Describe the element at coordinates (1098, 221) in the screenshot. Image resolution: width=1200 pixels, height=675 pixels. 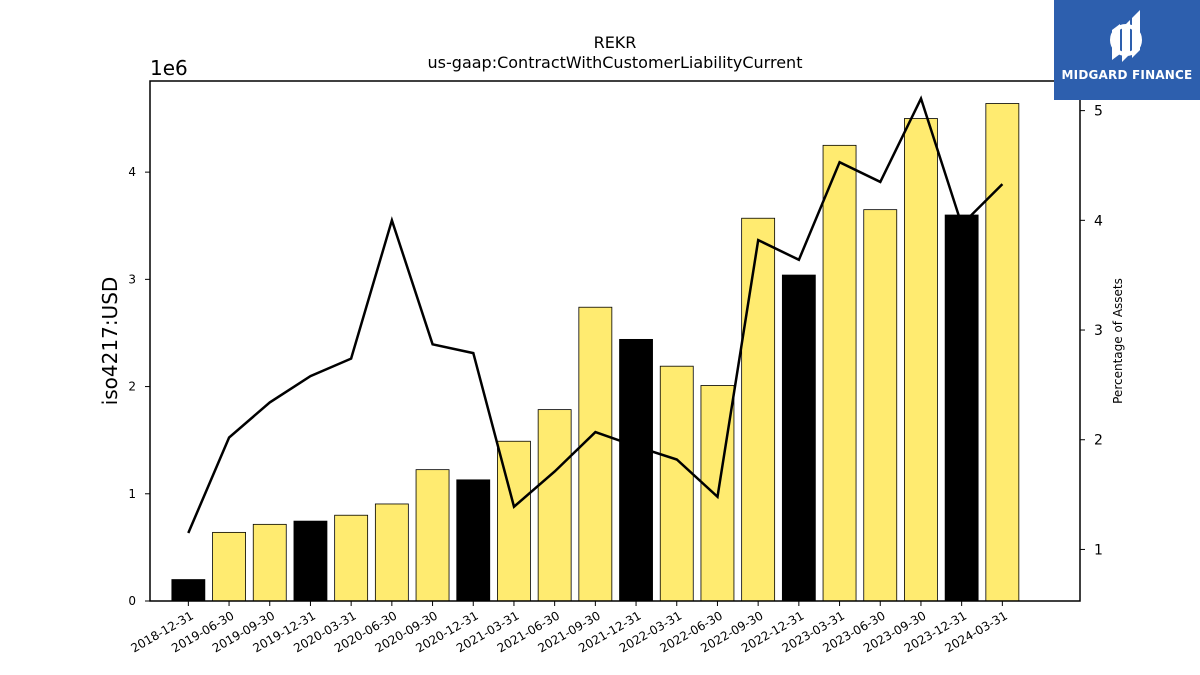
I see `y2-tick-label: 4` at that location.